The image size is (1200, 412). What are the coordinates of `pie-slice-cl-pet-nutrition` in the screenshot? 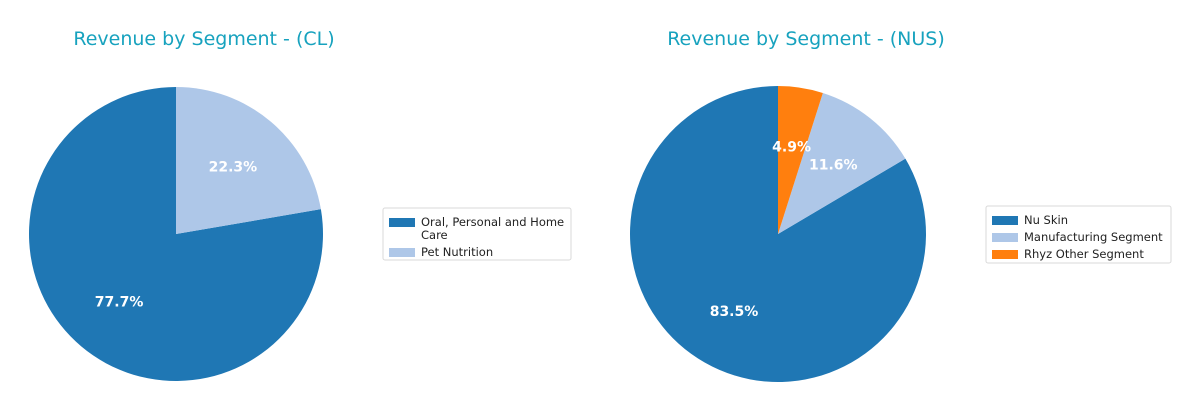 It's located at (248, 160).